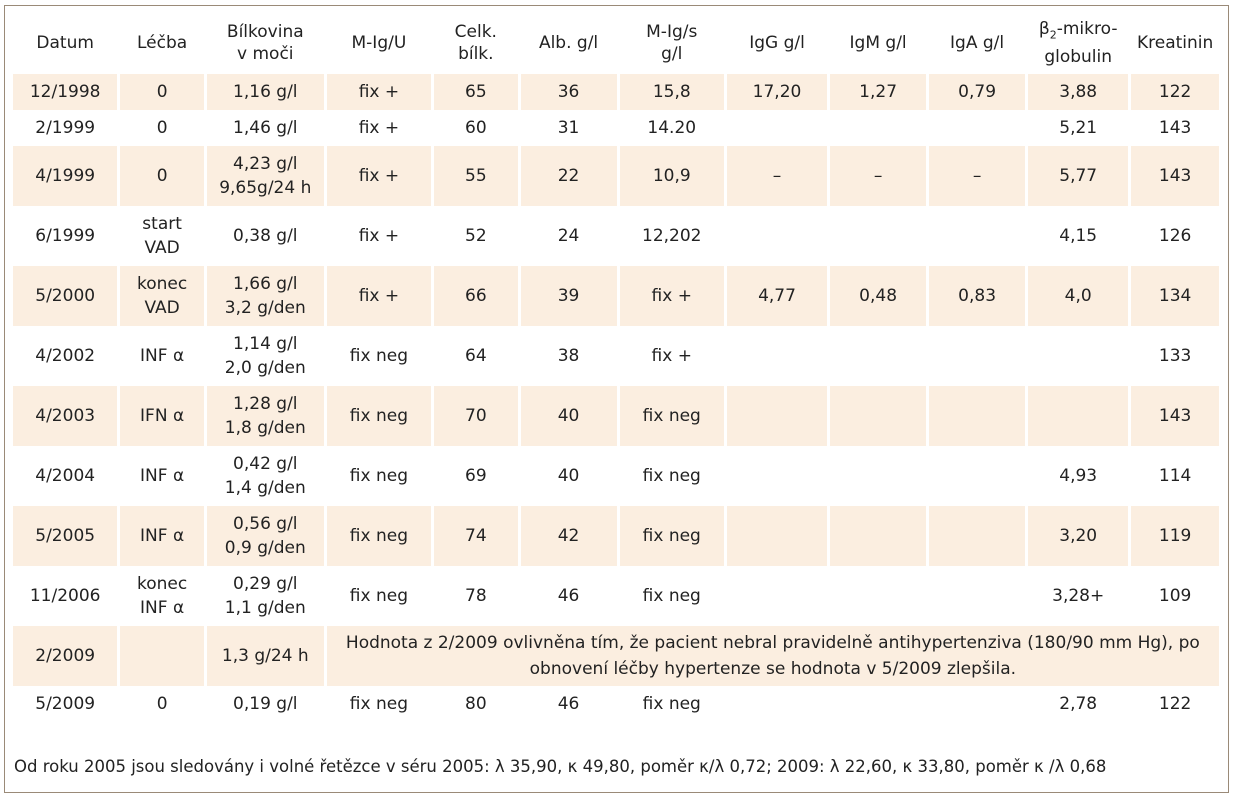 This screenshot has height=800, width=1235. Describe the element at coordinates (65, 596) in the screenshot. I see `cell-datum: 11/2006` at that location.